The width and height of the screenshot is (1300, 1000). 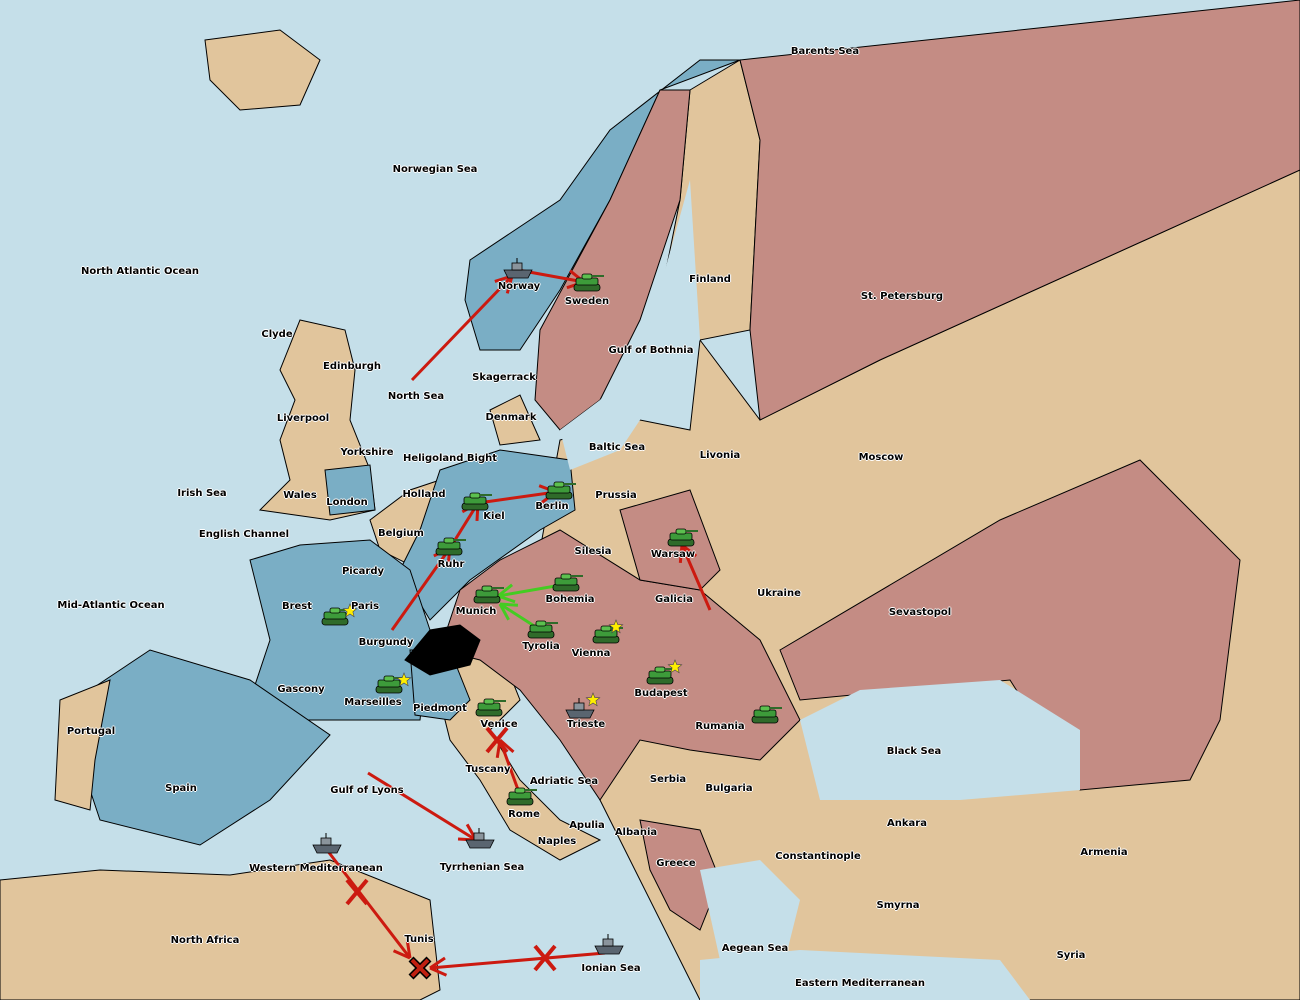 I want to click on land-greece, so click(x=680, y=875).